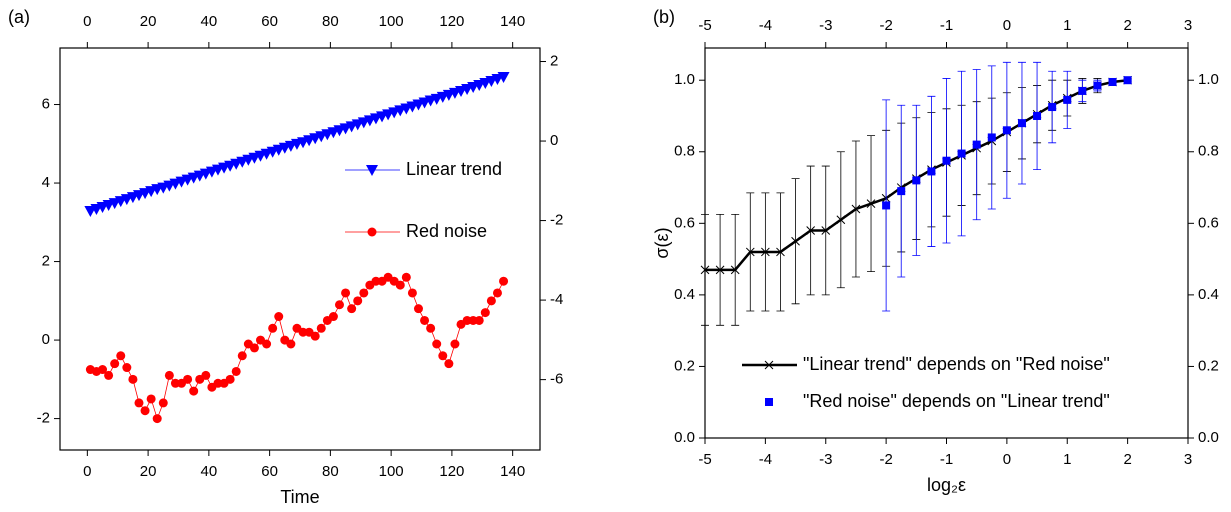  I want to click on y-tick-label: 1.0, so click(684, 79).